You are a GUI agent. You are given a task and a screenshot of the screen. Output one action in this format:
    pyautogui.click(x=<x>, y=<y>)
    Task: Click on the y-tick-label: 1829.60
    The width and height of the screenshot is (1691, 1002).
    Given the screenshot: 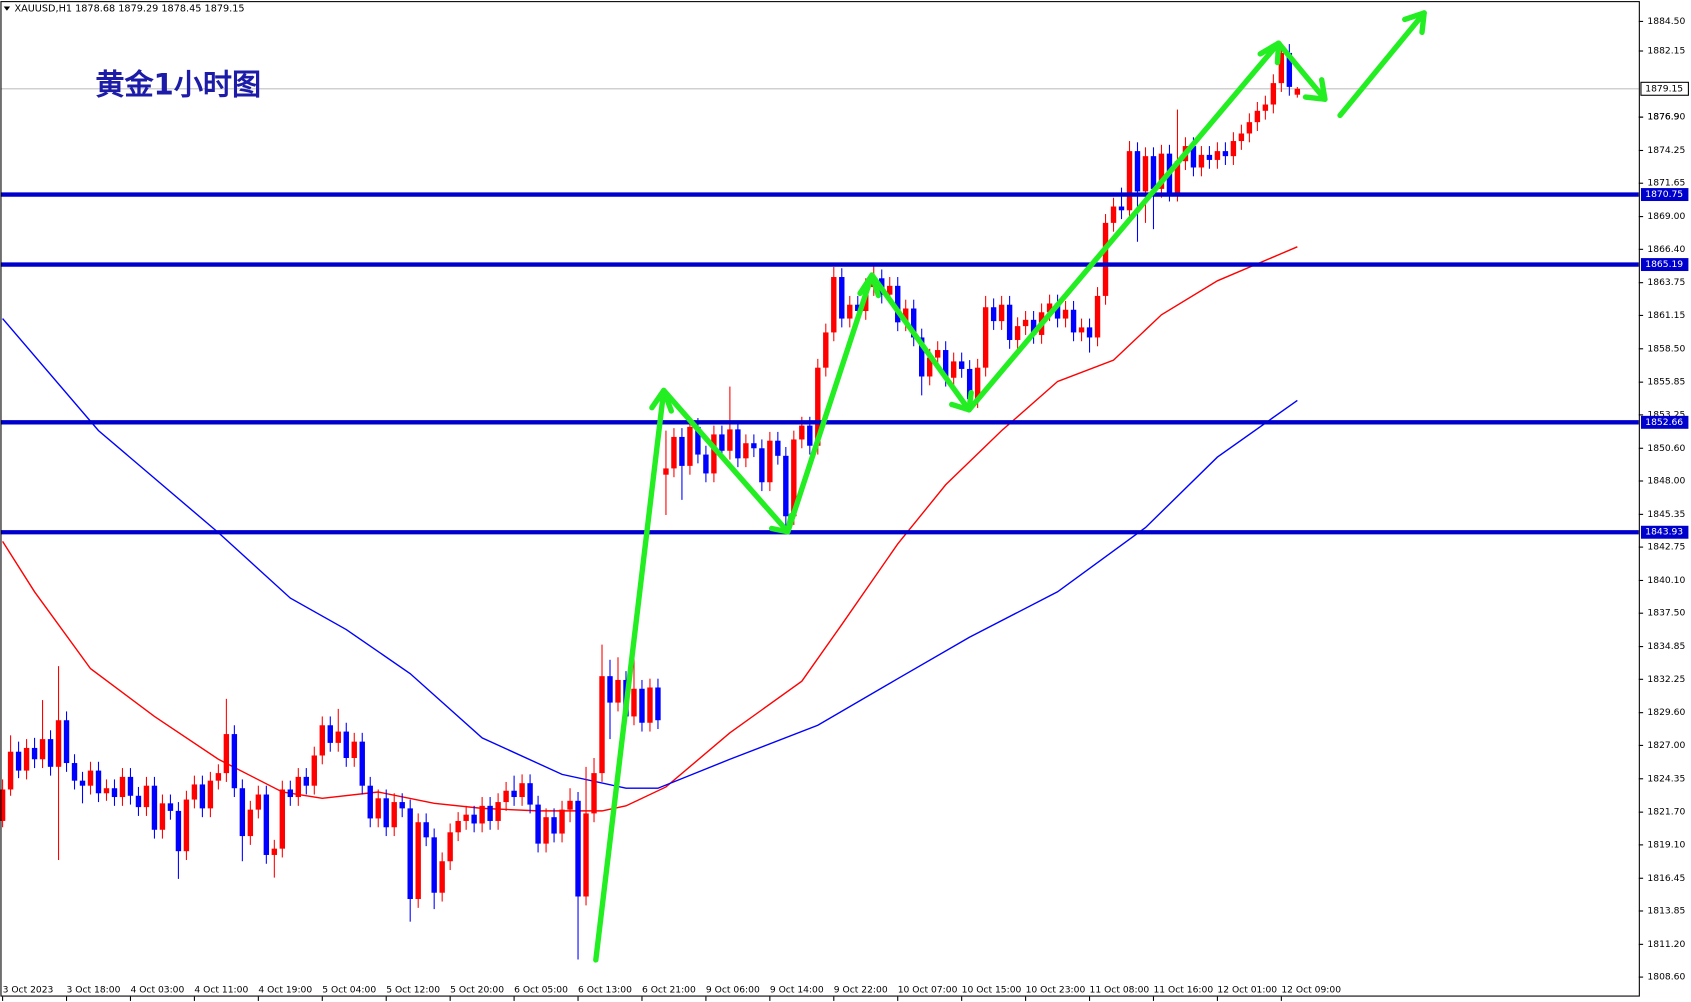 What is the action you would take?
    pyautogui.click(x=1666, y=712)
    